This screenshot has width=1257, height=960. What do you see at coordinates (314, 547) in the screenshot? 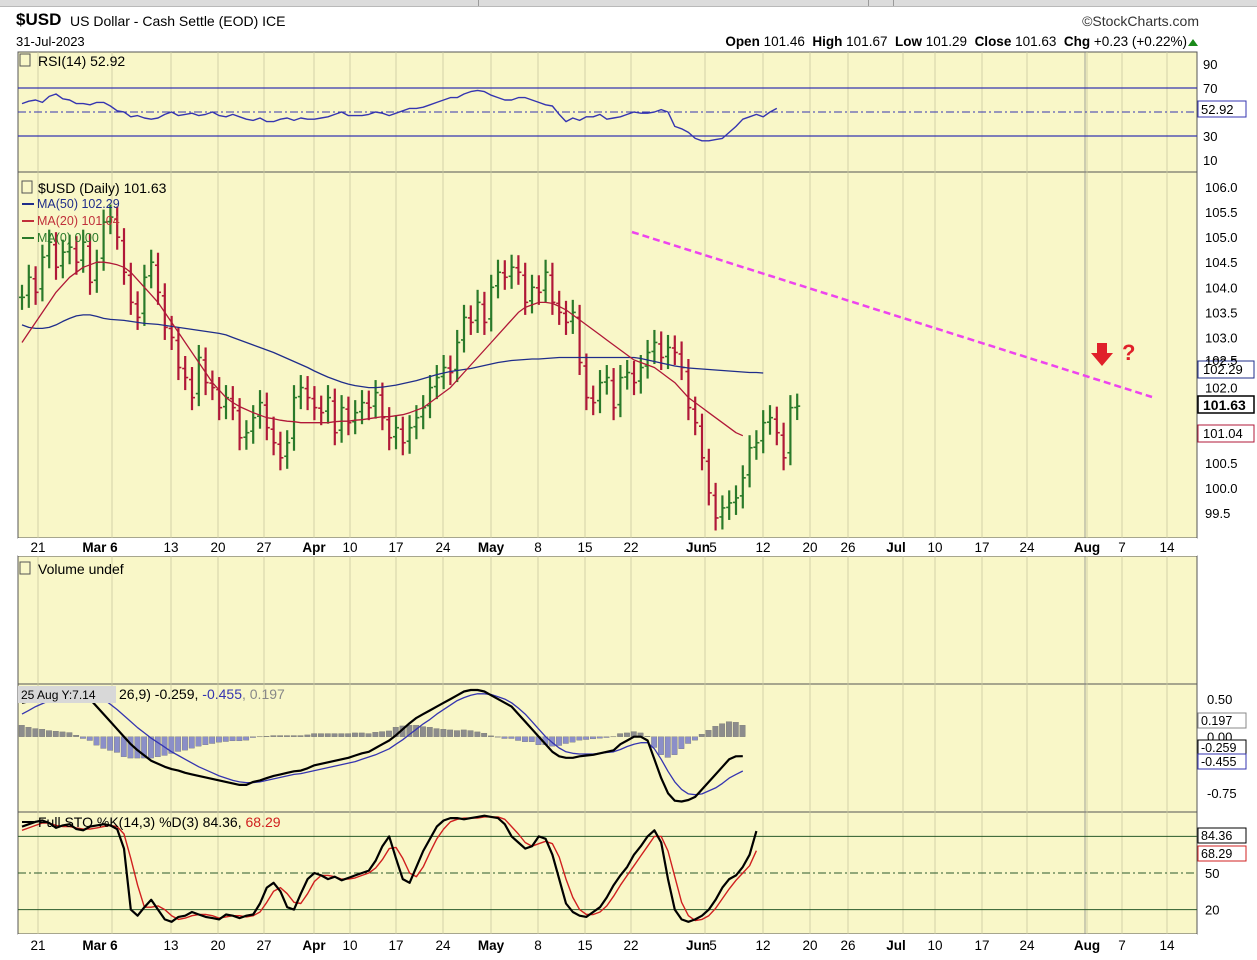
I see `x-axis-tick-label: Apr` at bounding box center [314, 547].